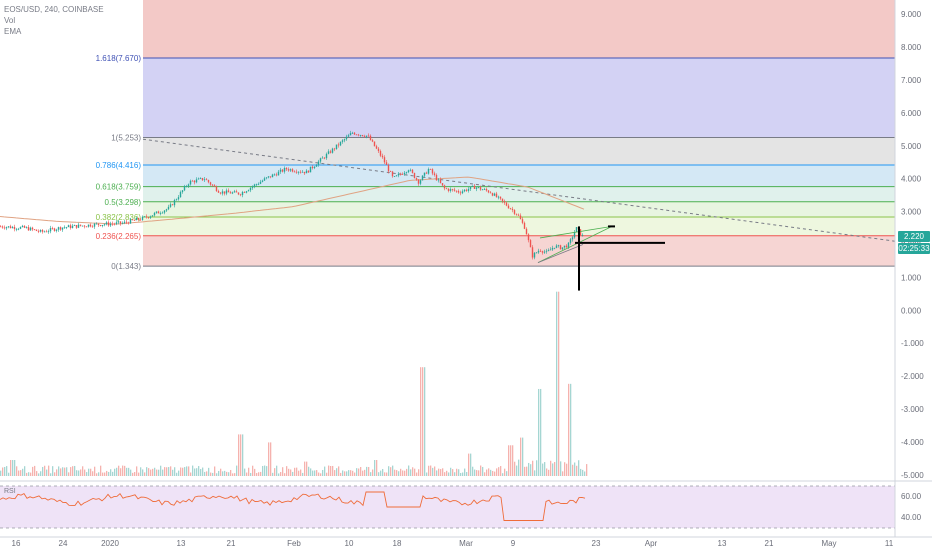 The height and width of the screenshot is (550, 932). What do you see at coordinates (13, 31) in the screenshot?
I see `ema-label: EMA` at bounding box center [13, 31].